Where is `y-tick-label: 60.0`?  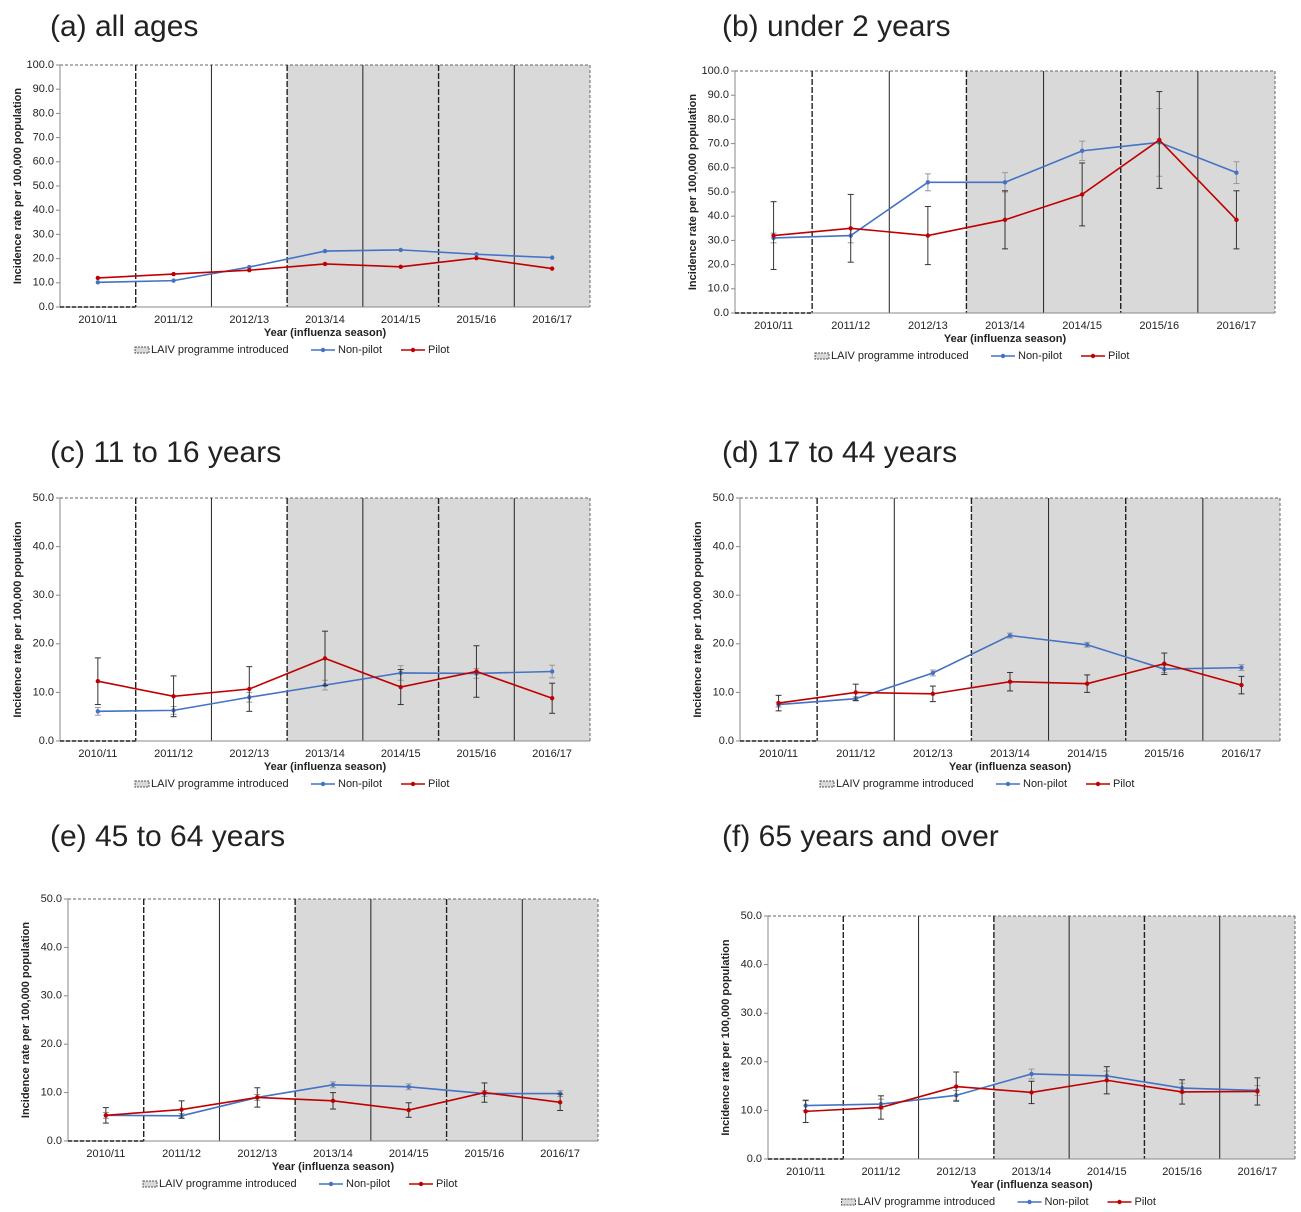 y-tick-label: 60.0 is located at coordinates (718, 168).